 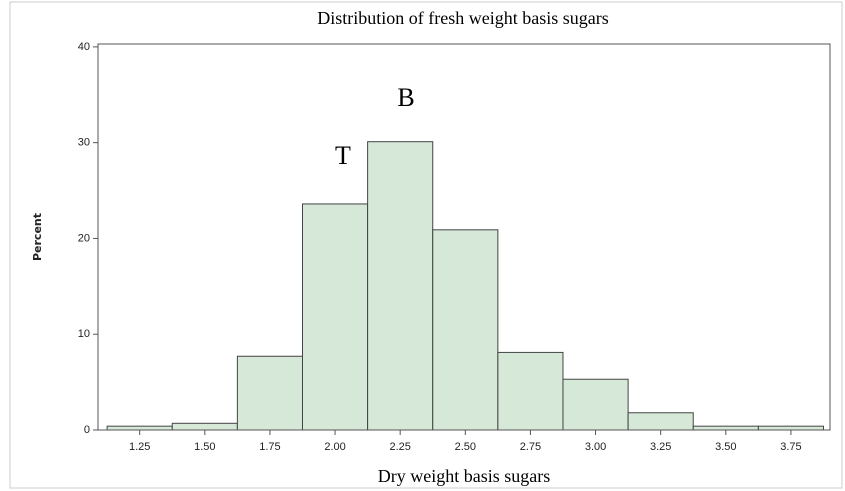 I want to click on y-tick-label: 10, so click(x=84, y=334).